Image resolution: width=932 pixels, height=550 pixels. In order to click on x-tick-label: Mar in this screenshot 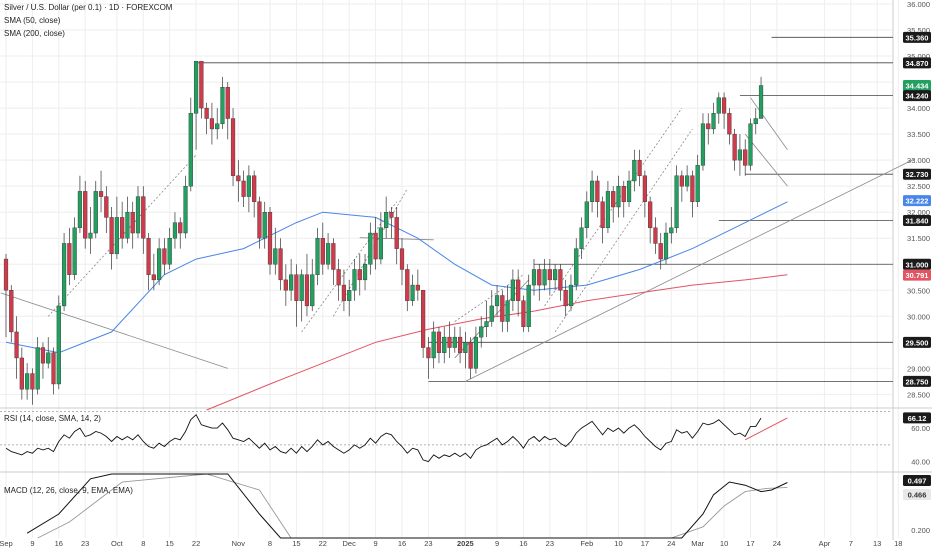, I will do `click(697, 543)`.